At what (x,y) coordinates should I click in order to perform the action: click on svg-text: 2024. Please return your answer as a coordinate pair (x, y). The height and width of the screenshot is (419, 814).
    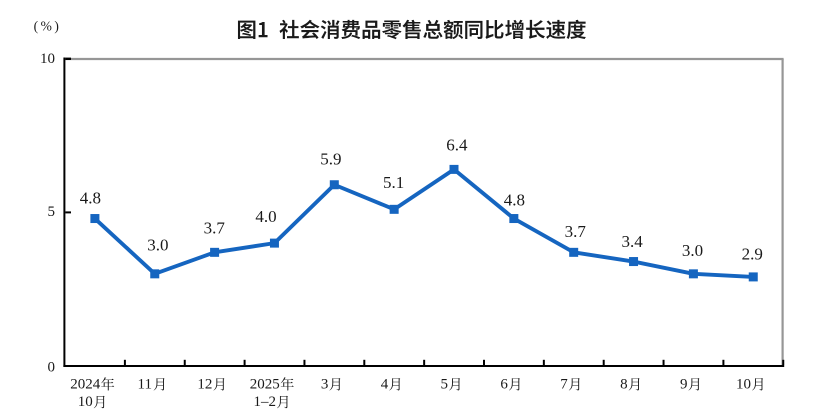
    Looking at the image, I should click on (85, 384).